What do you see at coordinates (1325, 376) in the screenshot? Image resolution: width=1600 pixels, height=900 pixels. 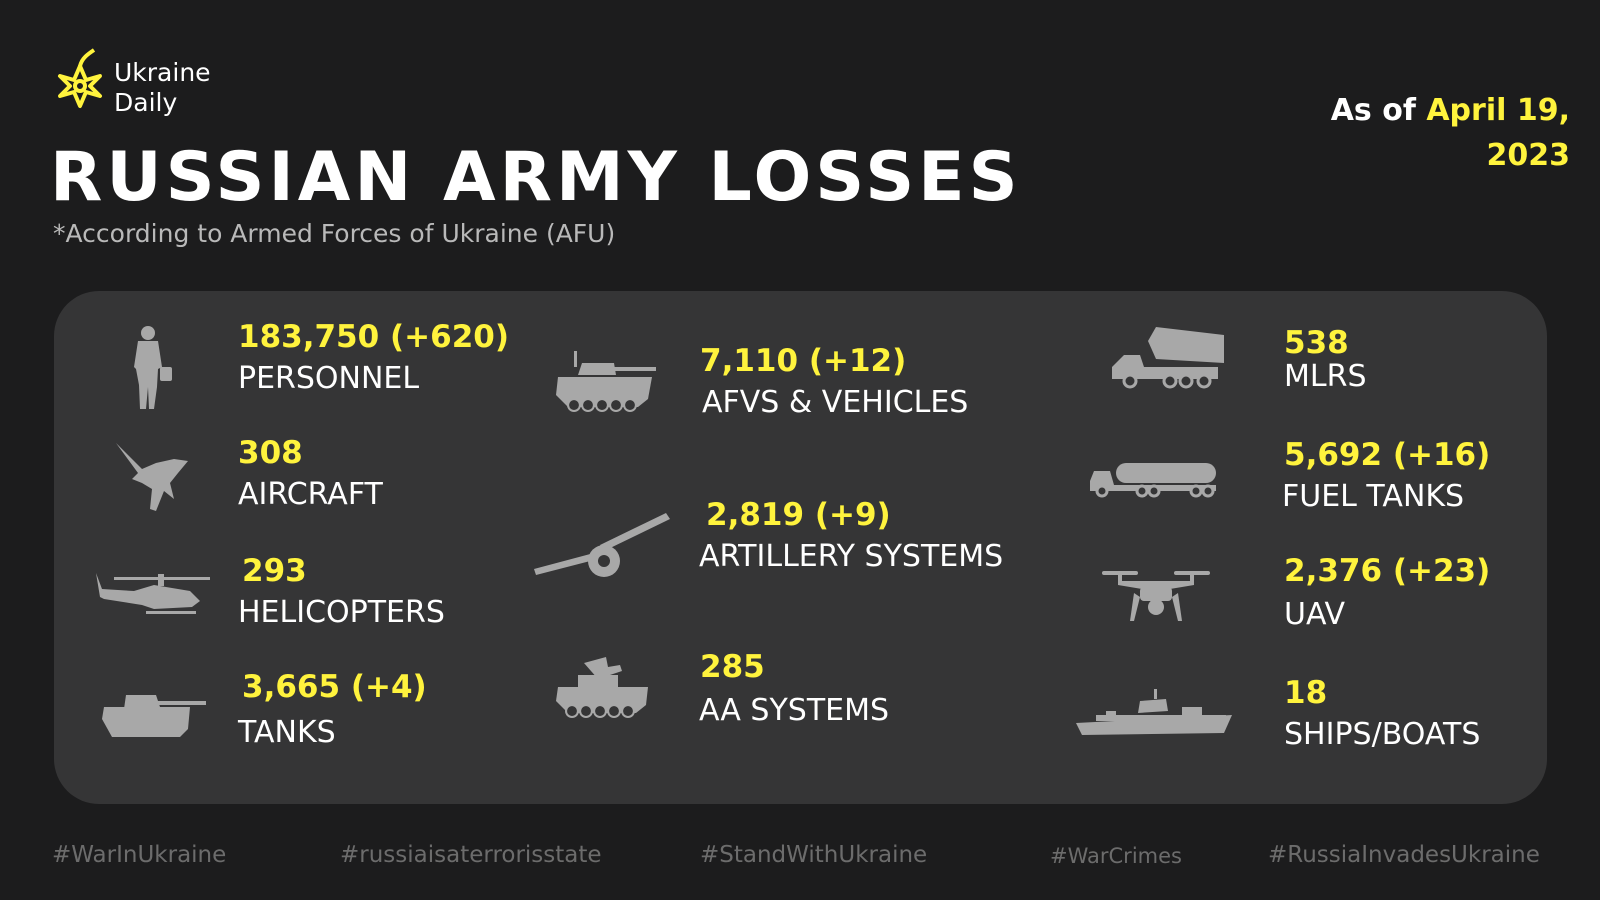 I see `mlrs-label: MLRS` at bounding box center [1325, 376].